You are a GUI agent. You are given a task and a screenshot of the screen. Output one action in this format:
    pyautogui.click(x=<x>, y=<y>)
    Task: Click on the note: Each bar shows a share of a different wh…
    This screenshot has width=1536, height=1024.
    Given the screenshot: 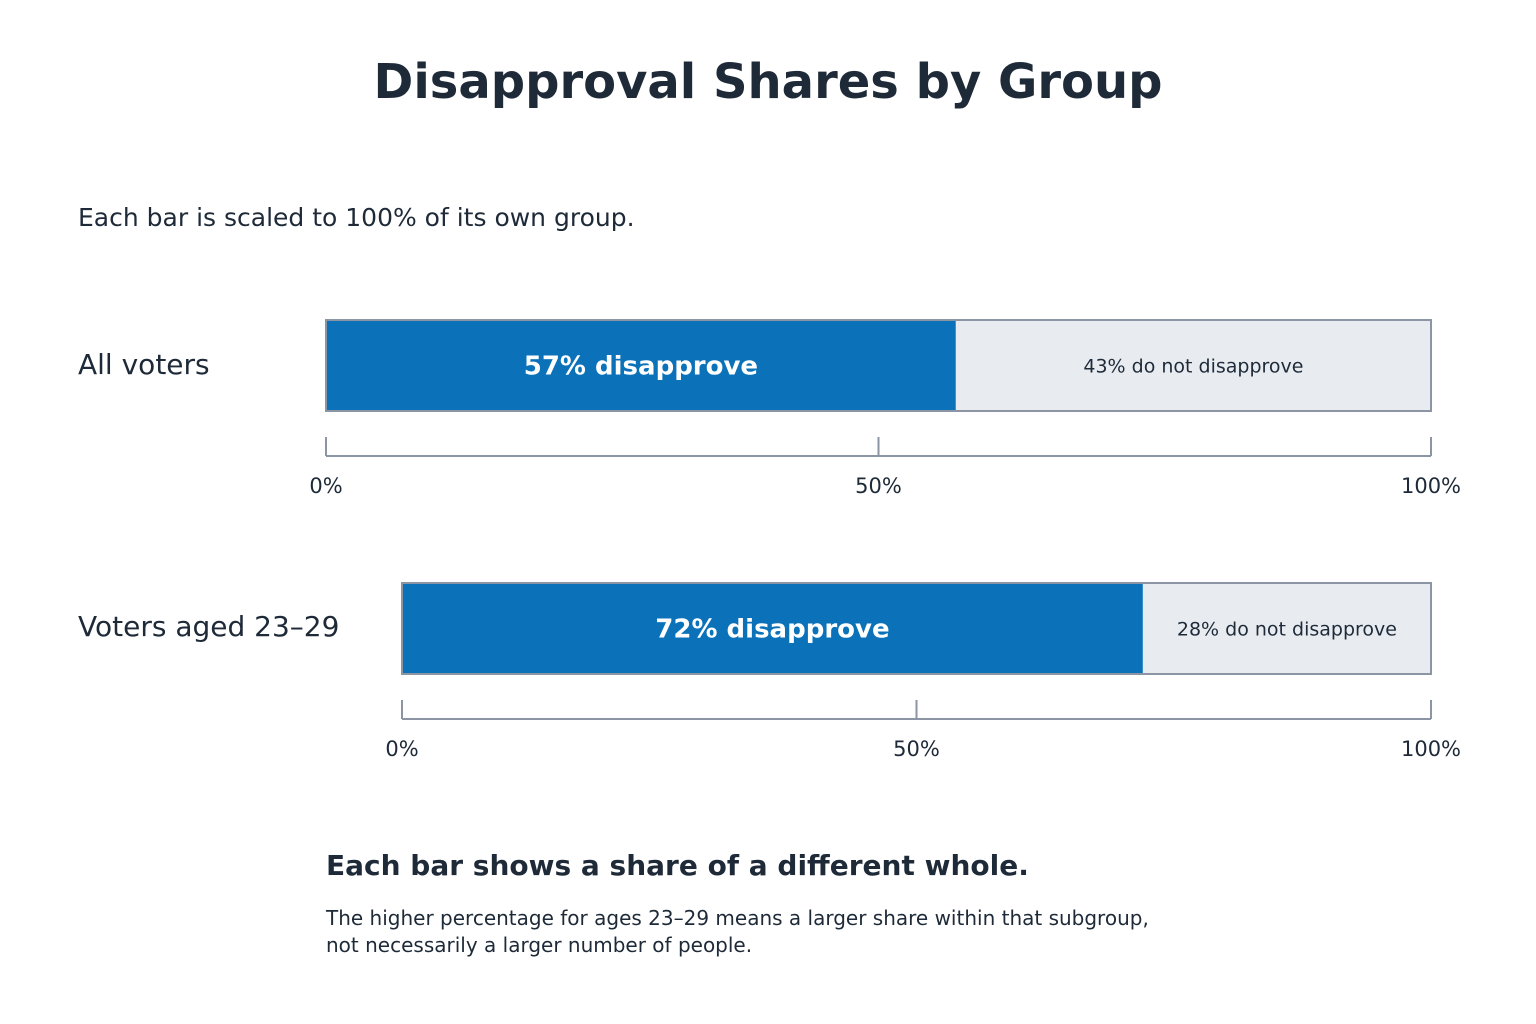 What is the action you would take?
    pyautogui.click(x=737, y=903)
    